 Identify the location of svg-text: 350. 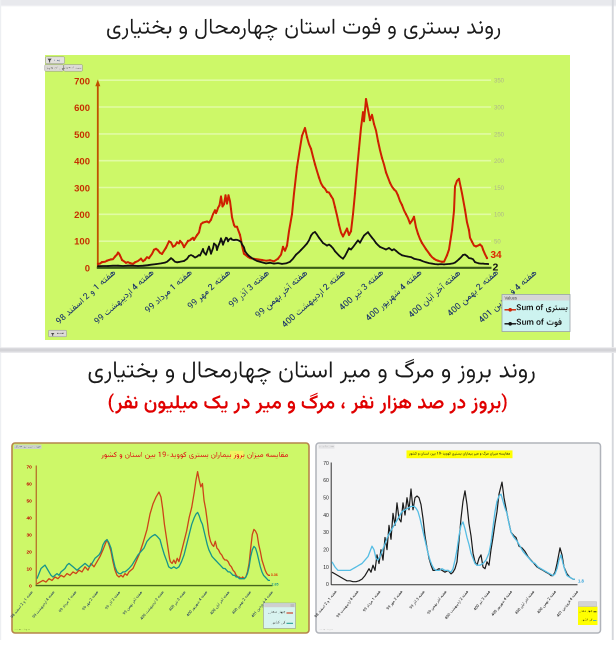
(499, 82).